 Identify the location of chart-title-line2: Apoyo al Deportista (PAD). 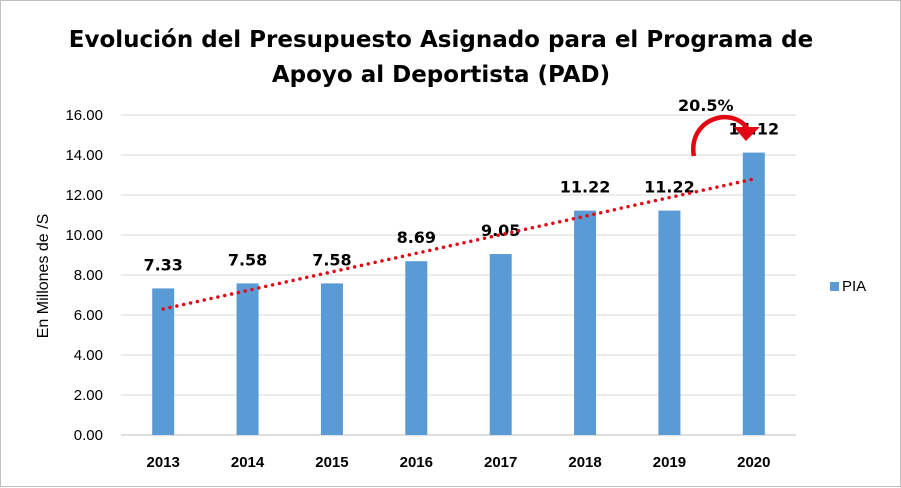
(441, 75).